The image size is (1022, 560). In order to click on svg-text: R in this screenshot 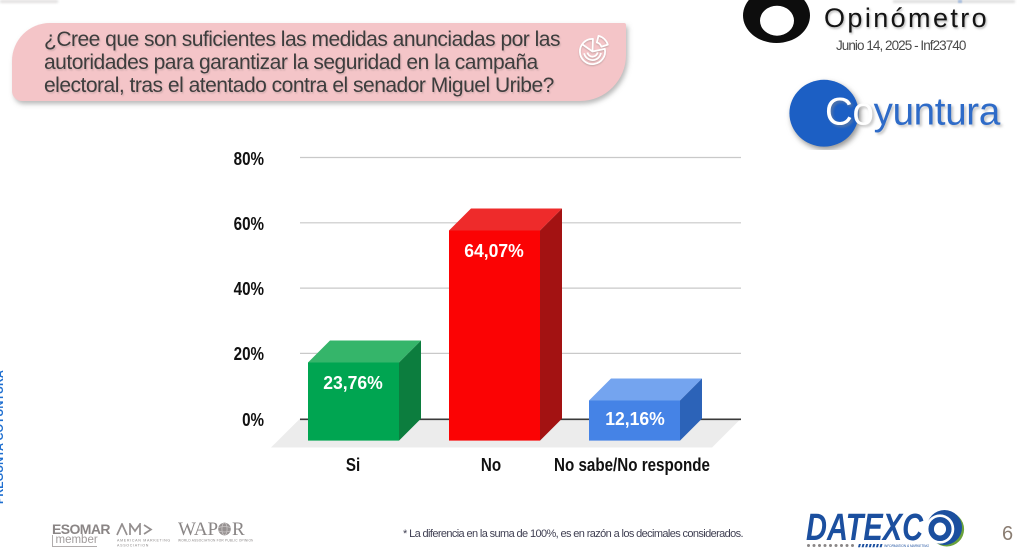, I will do `click(238, 529)`.